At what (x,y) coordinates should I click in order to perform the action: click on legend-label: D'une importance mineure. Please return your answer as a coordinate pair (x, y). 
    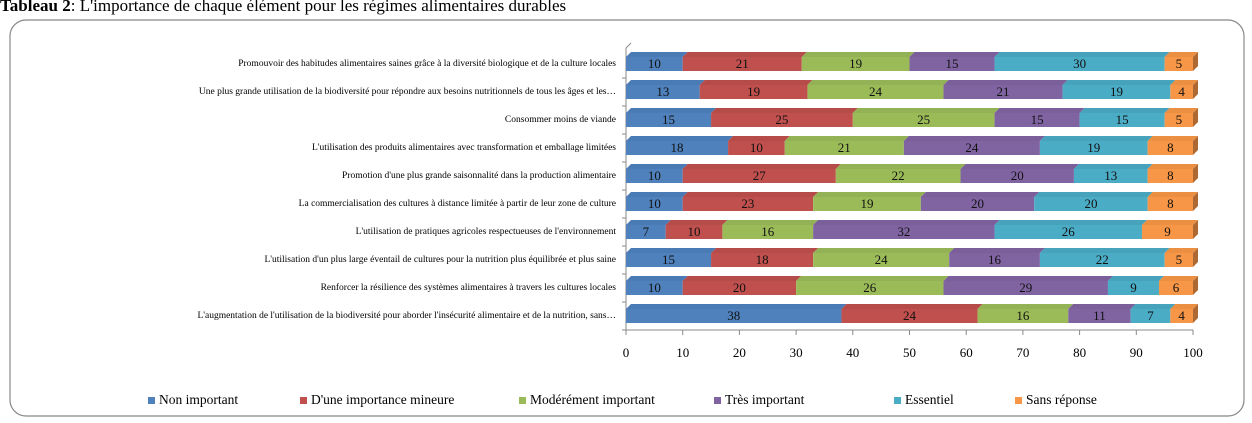
    Looking at the image, I should click on (382, 399).